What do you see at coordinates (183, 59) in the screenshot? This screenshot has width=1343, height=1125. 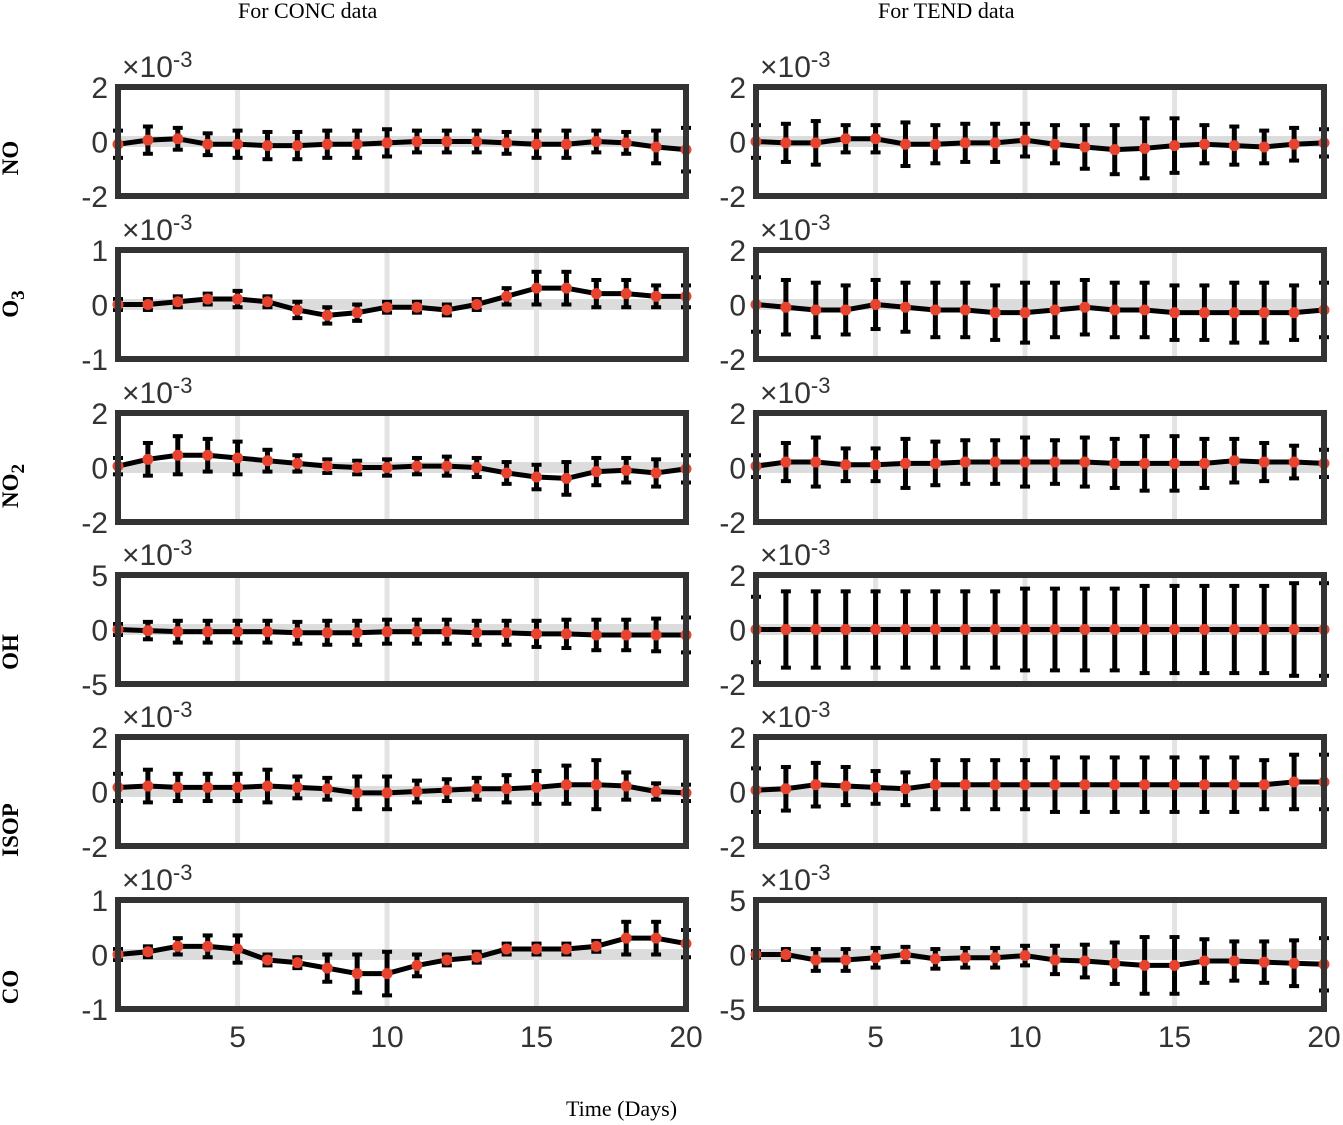 I see `exponent-power-conc-no: -3` at bounding box center [183, 59].